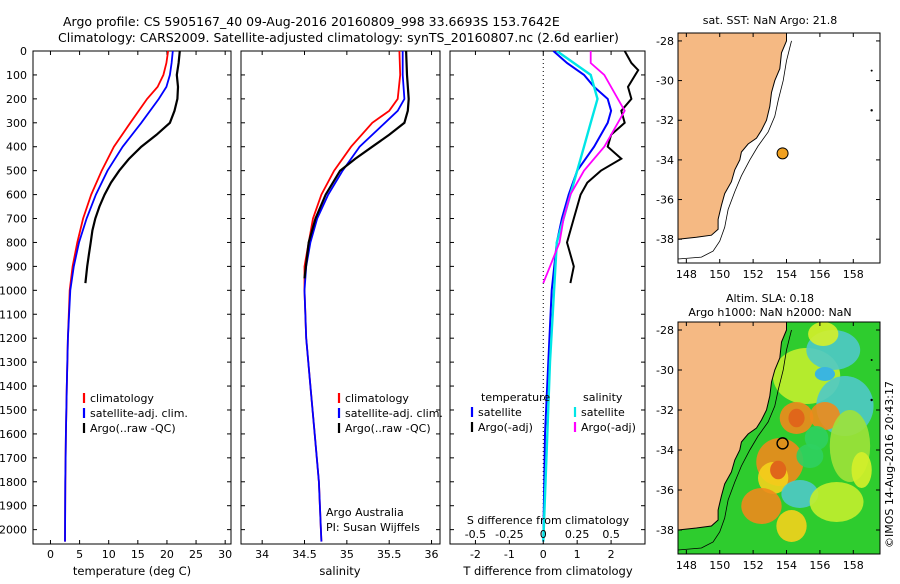  What do you see at coordinates (132, 571) in the screenshot?
I see `temperature-xlabel: temperature (deg C)` at bounding box center [132, 571].